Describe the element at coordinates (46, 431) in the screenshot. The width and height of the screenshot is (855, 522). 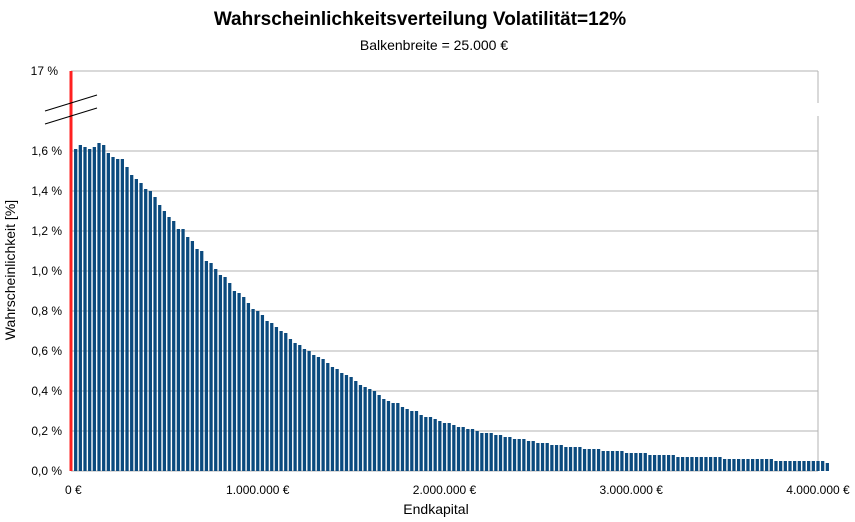
I see `y-tick-label: 0,2 %` at that location.